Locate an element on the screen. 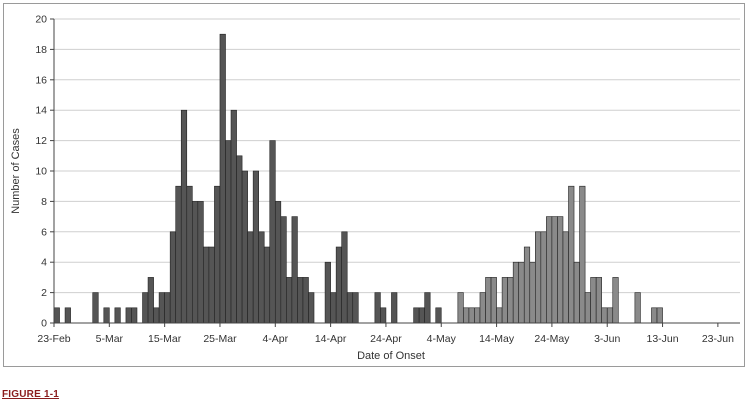  x-tick-label: 15-Mar is located at coordinates (165, 339).